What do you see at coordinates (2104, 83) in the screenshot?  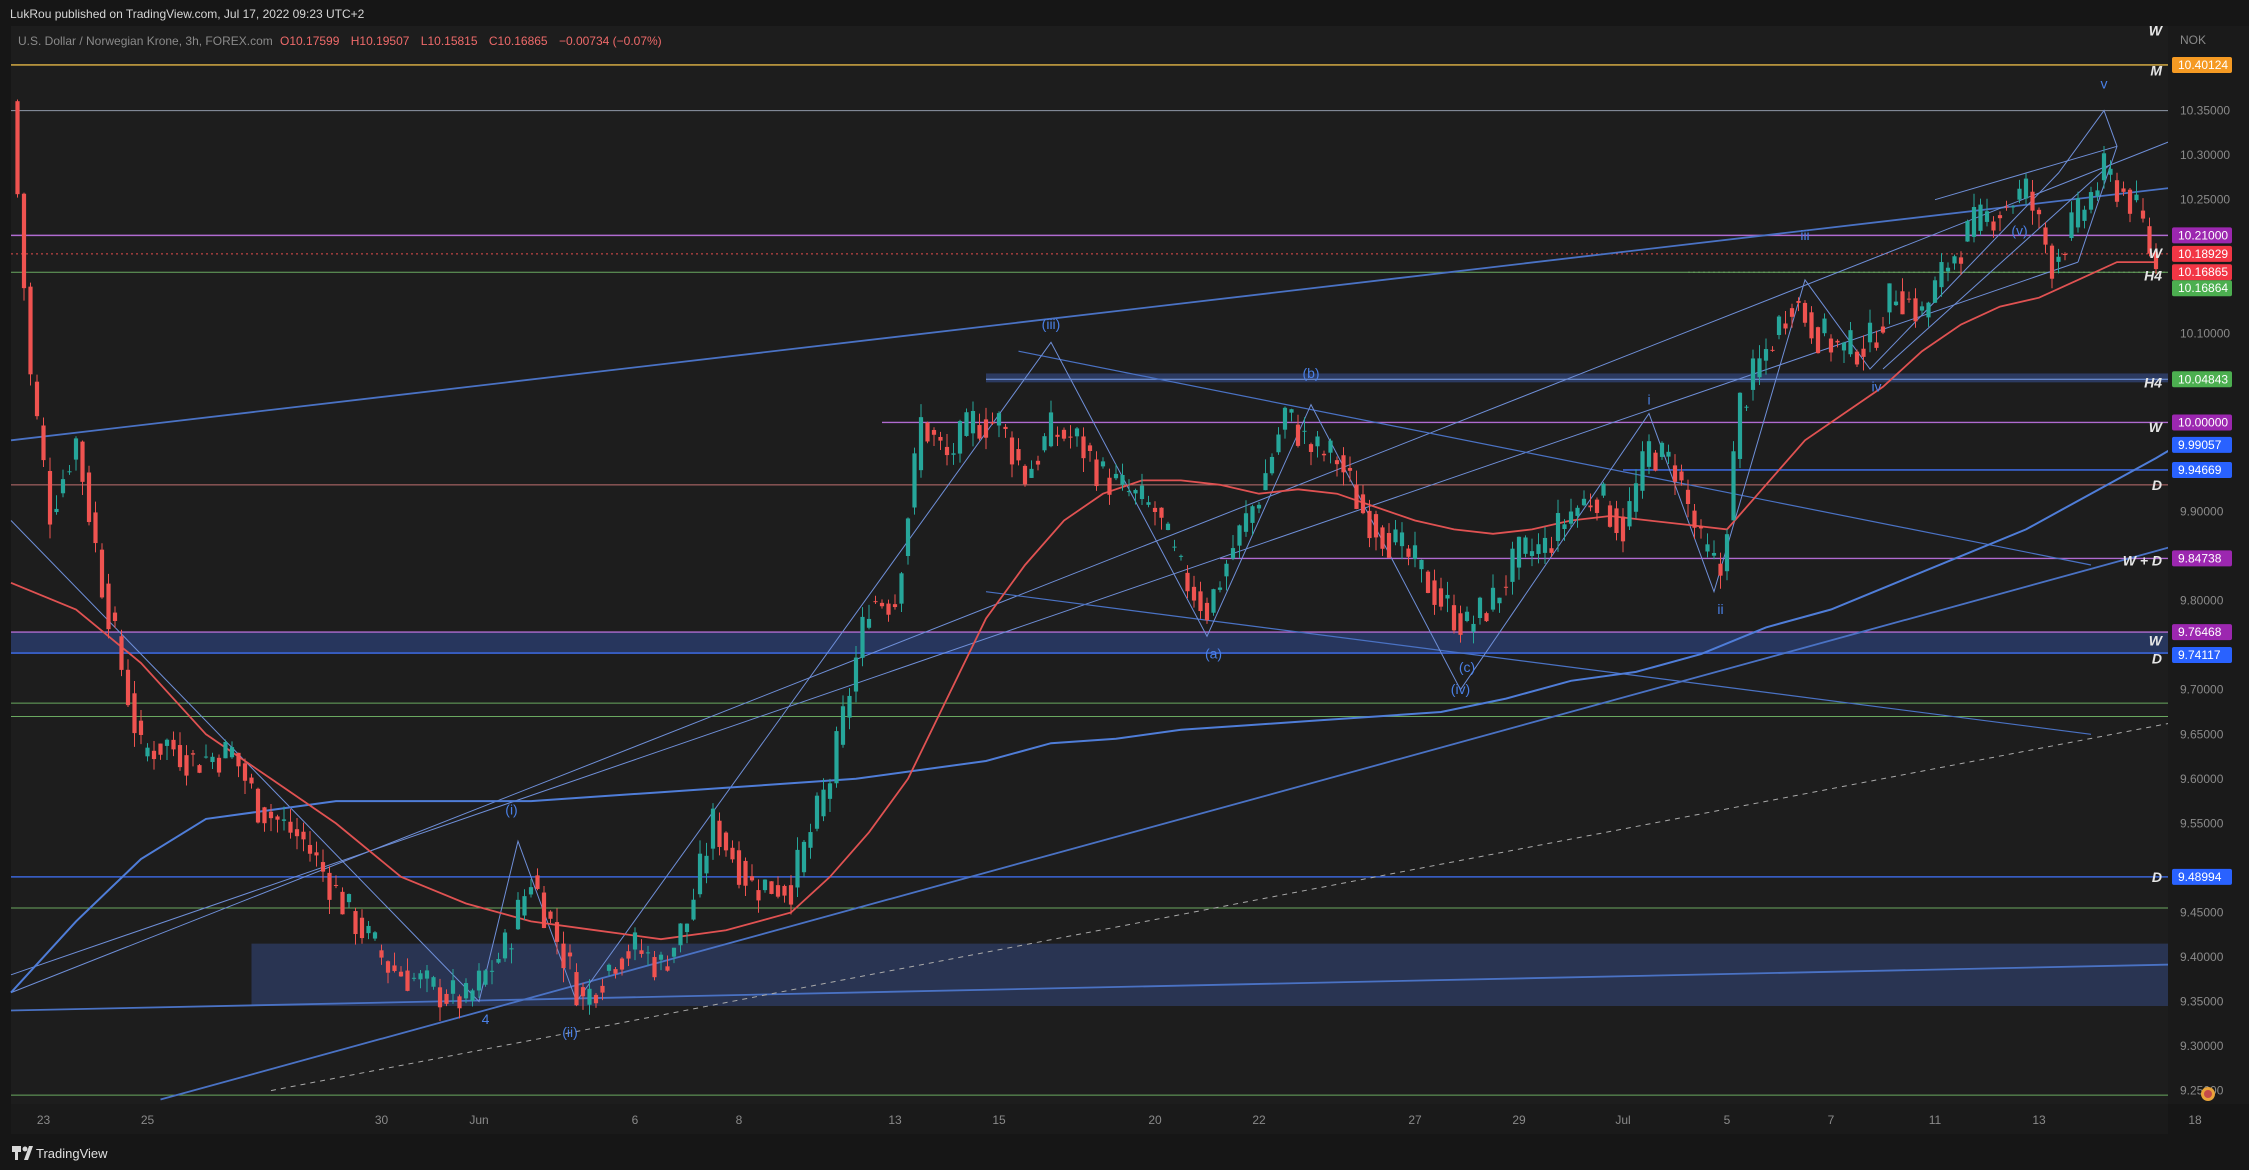 I see `wave-label: v` at bounding box center [2104, 83].